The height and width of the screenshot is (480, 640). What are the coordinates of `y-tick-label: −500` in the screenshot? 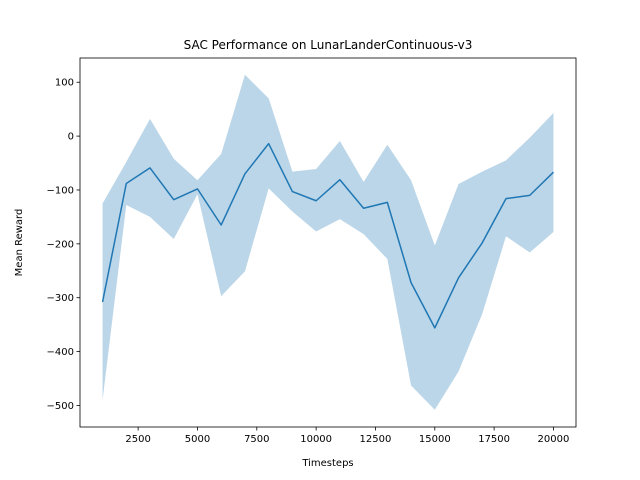 It's located at (60, 406).